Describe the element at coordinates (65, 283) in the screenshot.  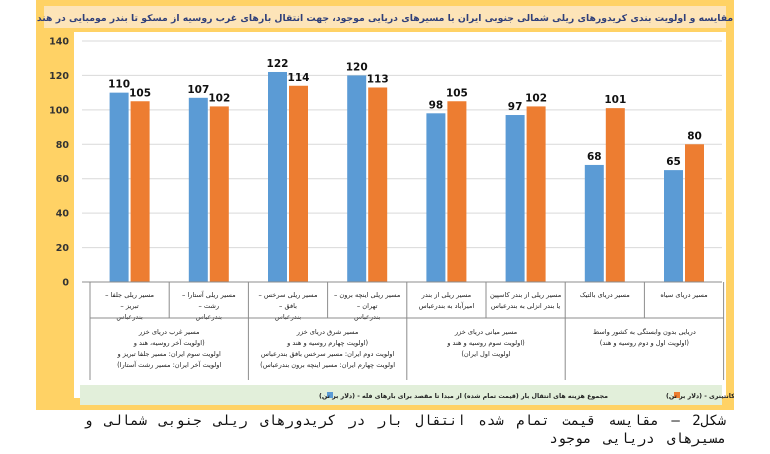
I see `y-tick-label: 0` at that location.